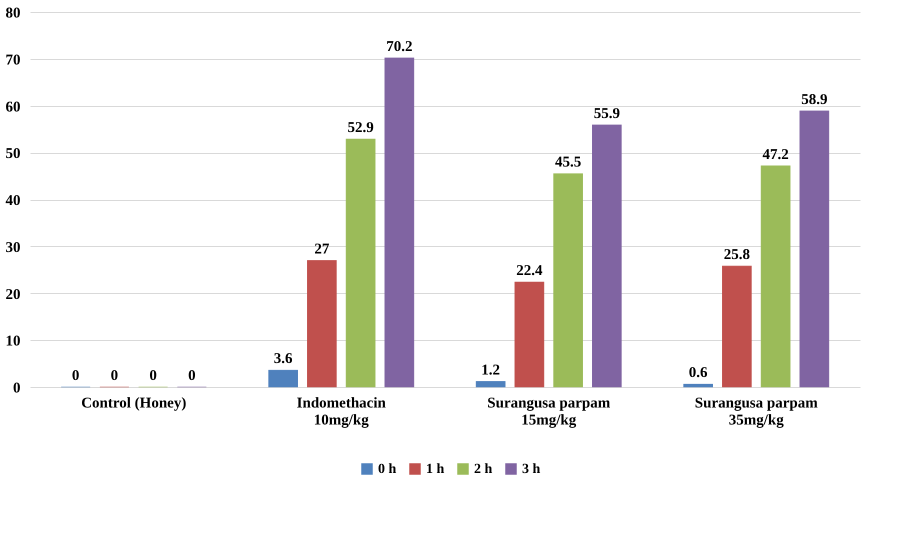 The height and width of the screenshot is (546, 903). Describe the element at coordinates (13, 107) in the screenshot. I see `y-tick-label: 60` at that location.